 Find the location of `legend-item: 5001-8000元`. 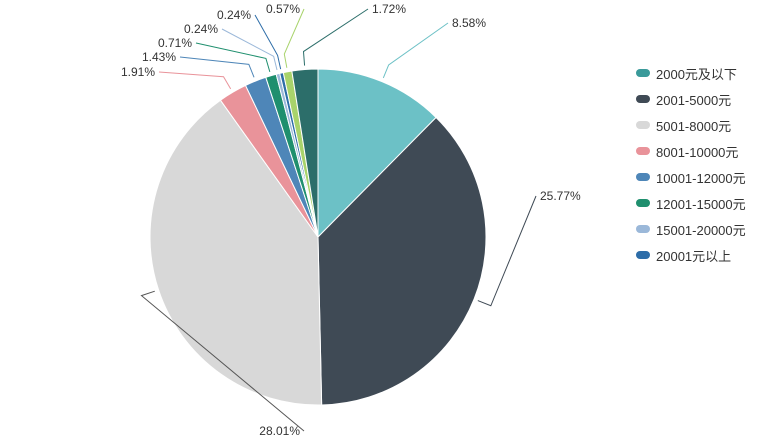

legend-item: 5001-8000元 is located at coordinates (701, 125).